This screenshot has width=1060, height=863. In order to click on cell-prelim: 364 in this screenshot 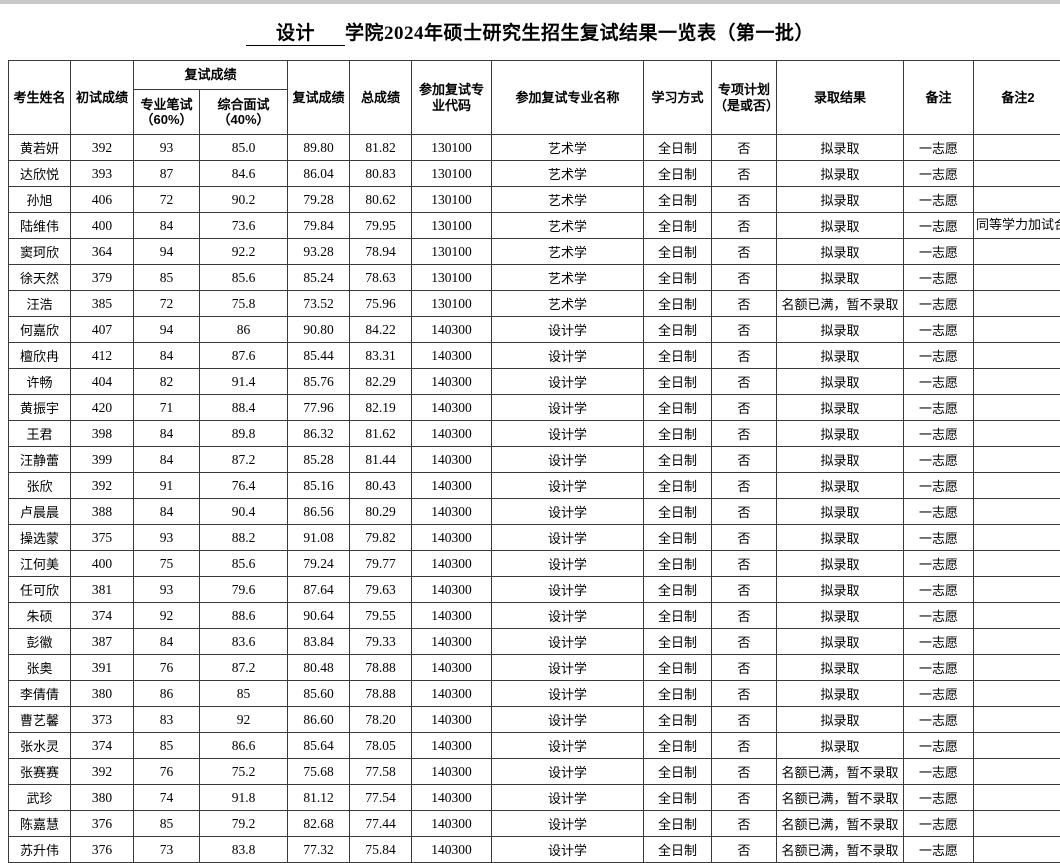, I will do `click(102, 252)`.